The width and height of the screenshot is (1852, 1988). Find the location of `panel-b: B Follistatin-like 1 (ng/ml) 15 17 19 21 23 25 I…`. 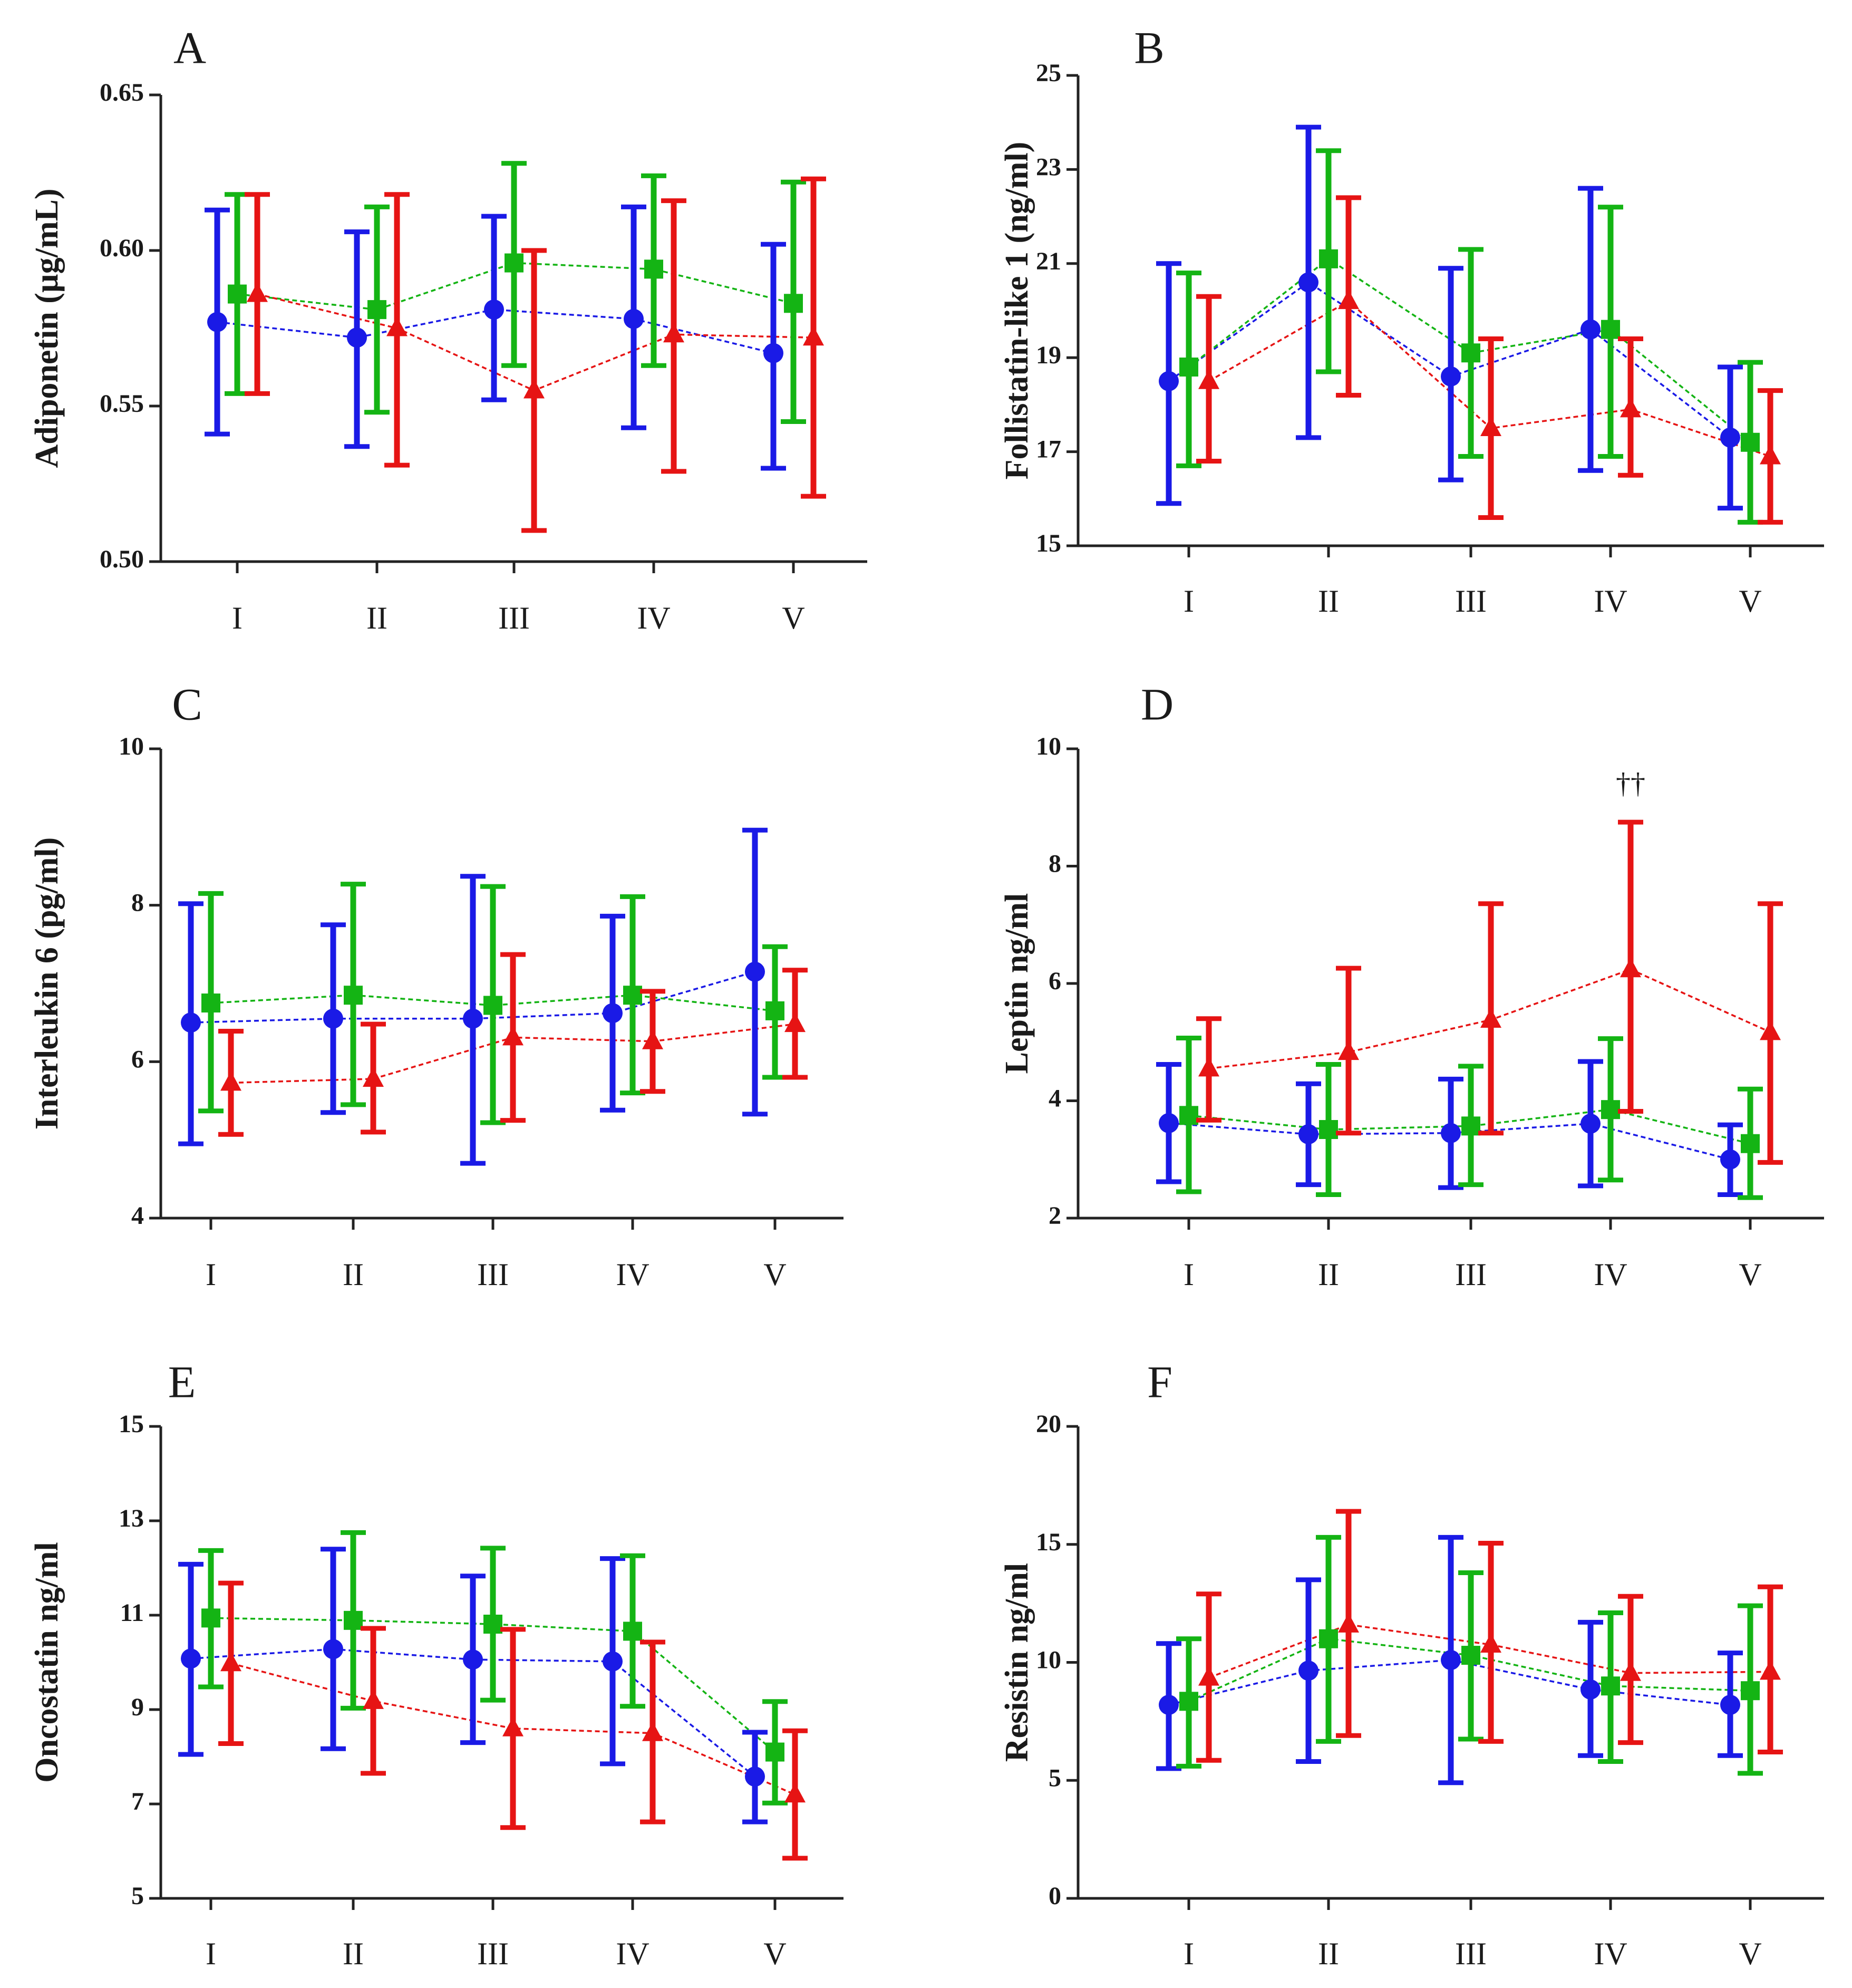

panel-b: B Follistatin-like 1 (ng/ml) 15 17 19 21 23 25 I… is located at coordinates (1411, 321).